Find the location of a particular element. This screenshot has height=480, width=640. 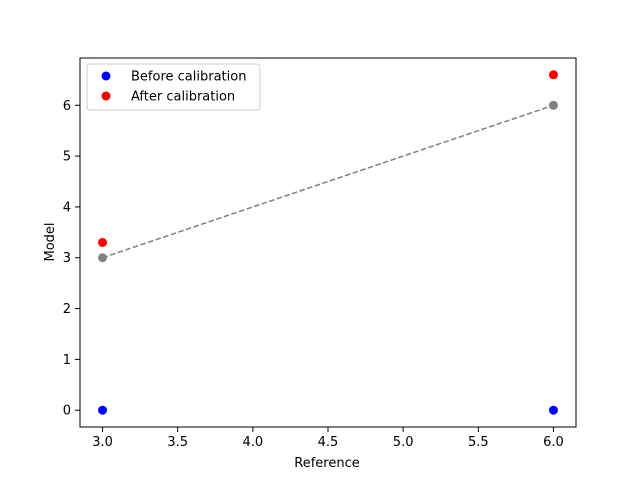

x-tick-label: 4.5 is located at coordinates (328, 442).